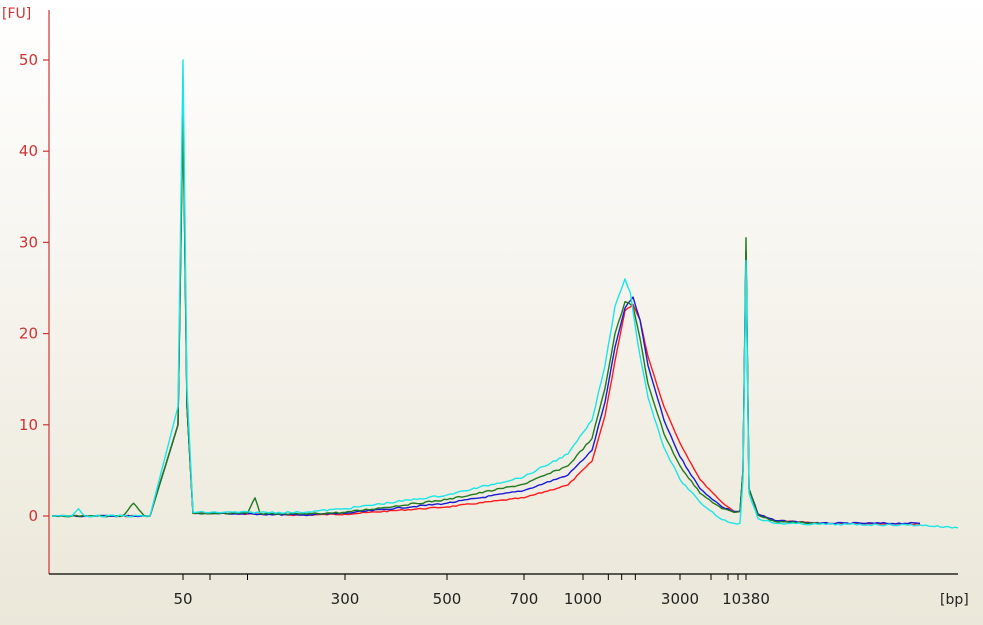 The width and height of the screenshot is (983, 625). Describe the element at coordinates (680, 599) in the screenshot. I see `x-tick-label: 3000` at that location.